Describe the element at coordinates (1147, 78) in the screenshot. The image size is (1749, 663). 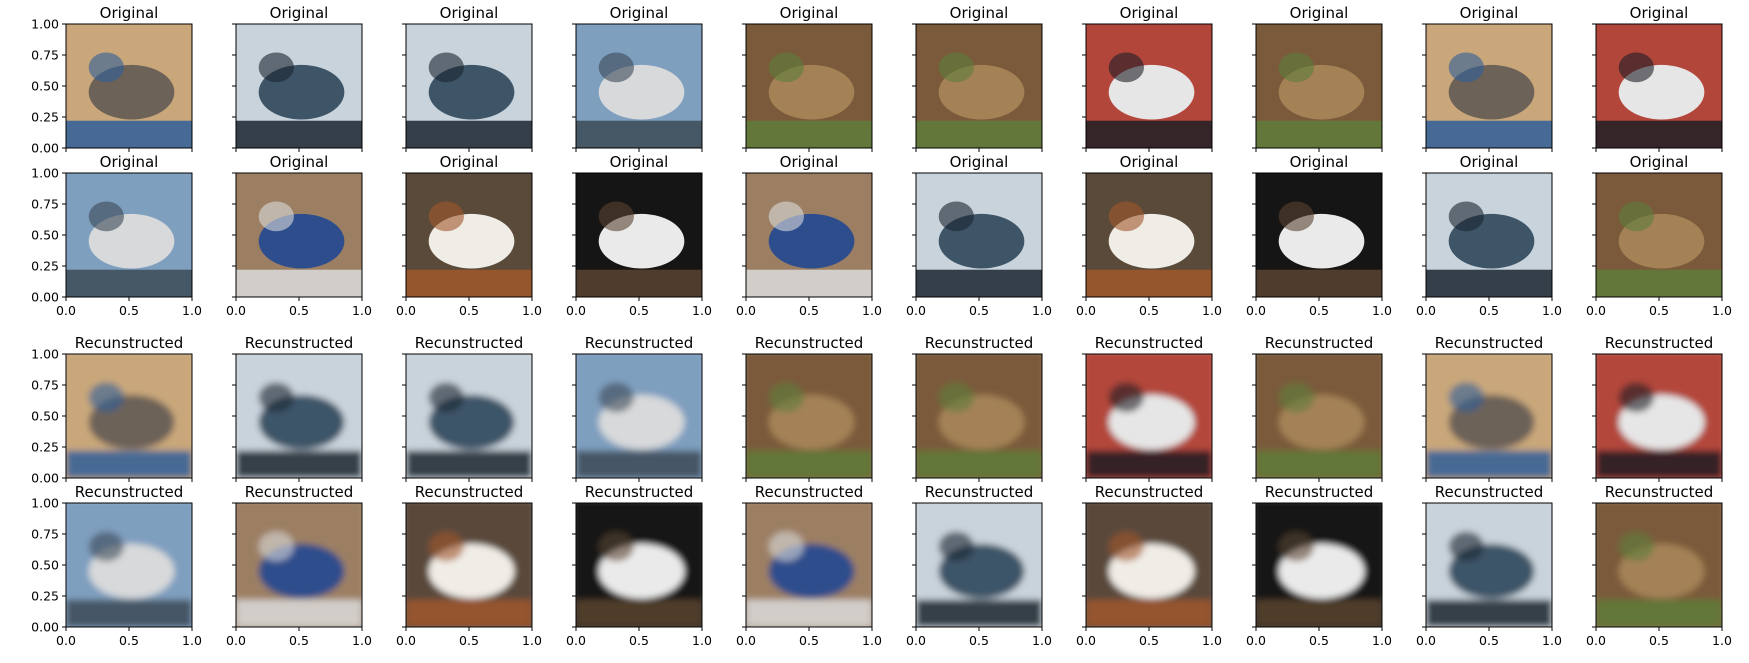
I see `panel-r0-c6: Original` at that location.